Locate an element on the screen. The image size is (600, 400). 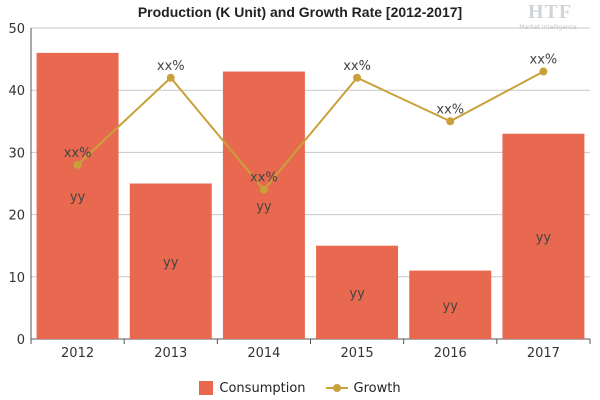
y-tick-label-2: 20 is located at coordinates (16, 216).